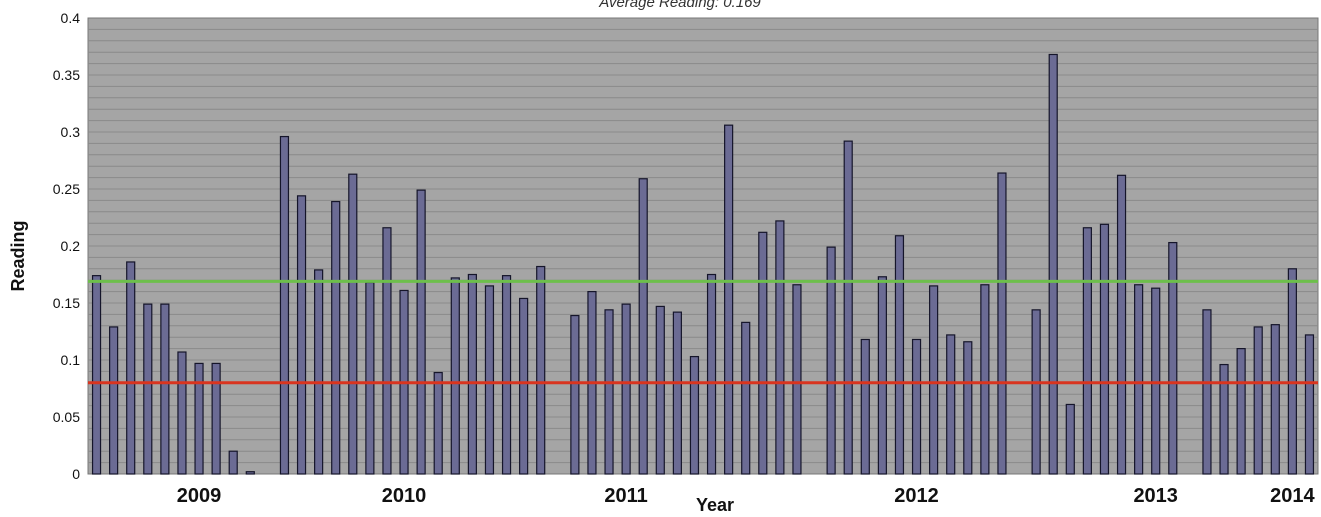  What do you see at coordinates (71, 246) in the screenshot?
I see `y-tick-label: 0.2` at bounding box center [71, 246].